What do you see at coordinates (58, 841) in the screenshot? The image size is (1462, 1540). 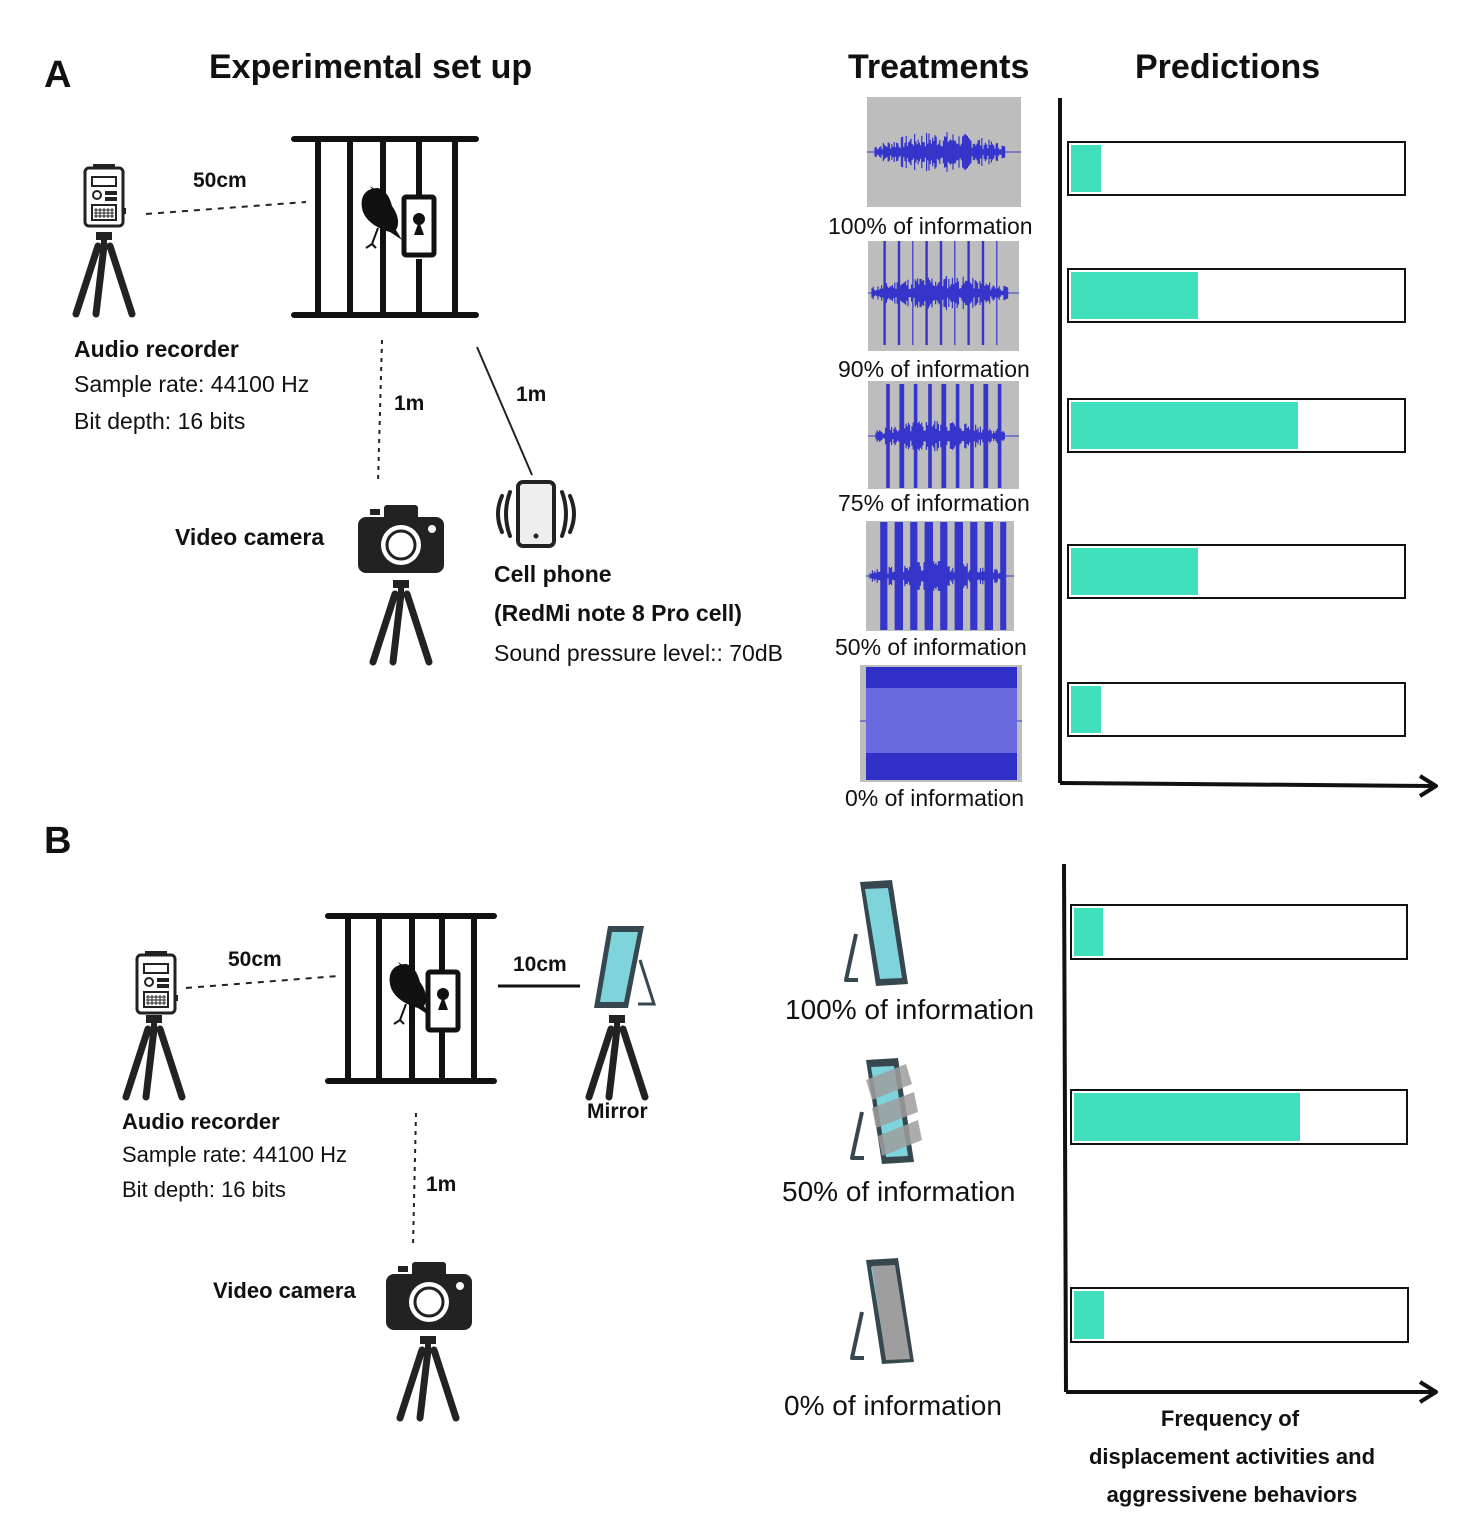 I see `panel-letter-b: B` at bounding box center [58, 841].